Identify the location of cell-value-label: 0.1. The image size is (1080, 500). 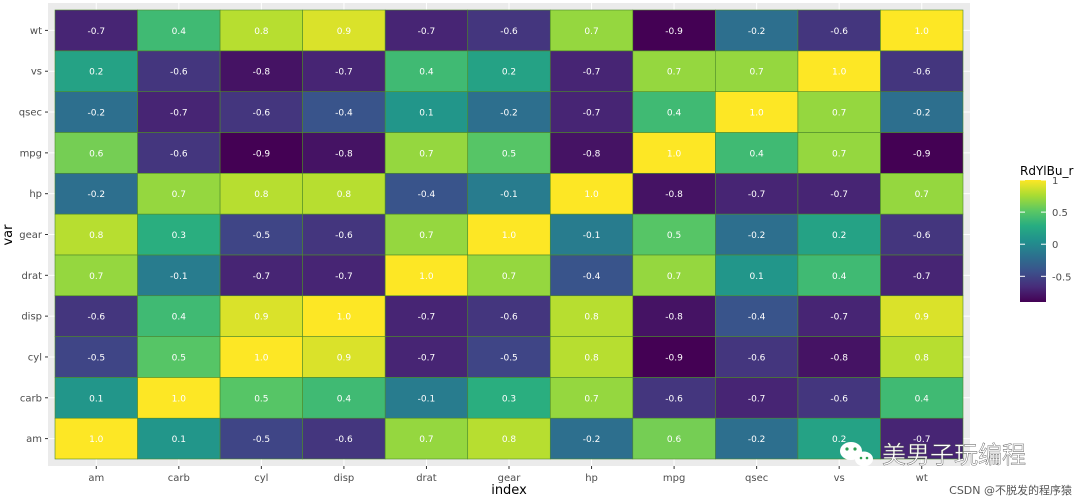
(179, 440).